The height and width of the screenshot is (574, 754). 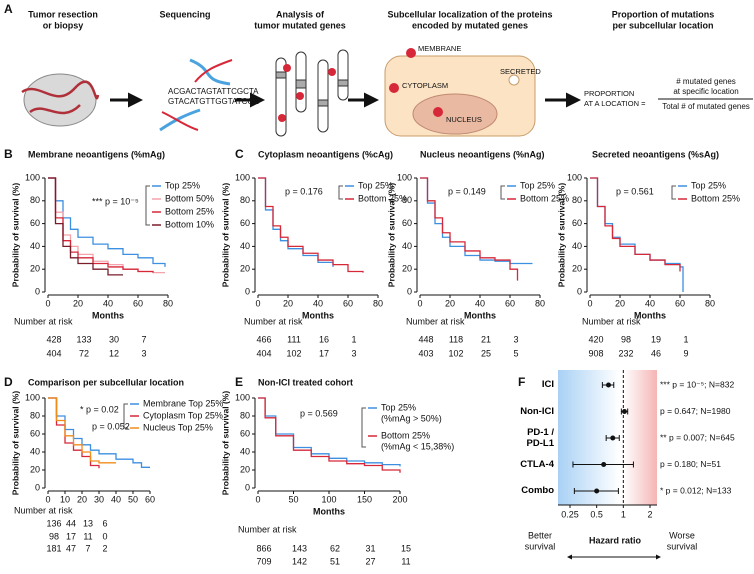 I want to click on risk-count: 72, so click(x=84, y=353).